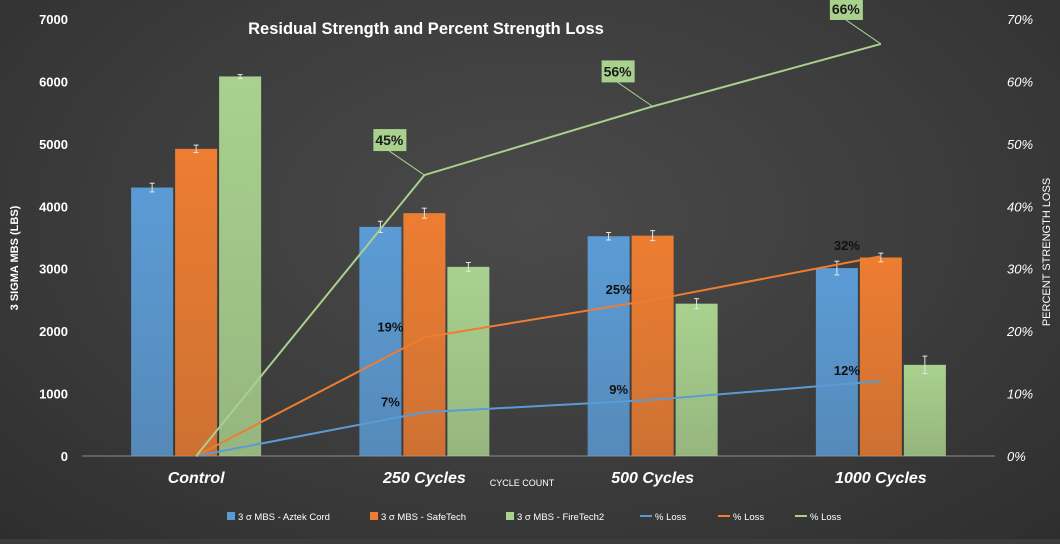  What do you see at coordinates (847, 245) in the screenshot?
I see `data-label: 32%` at bounding box center [847, 245].